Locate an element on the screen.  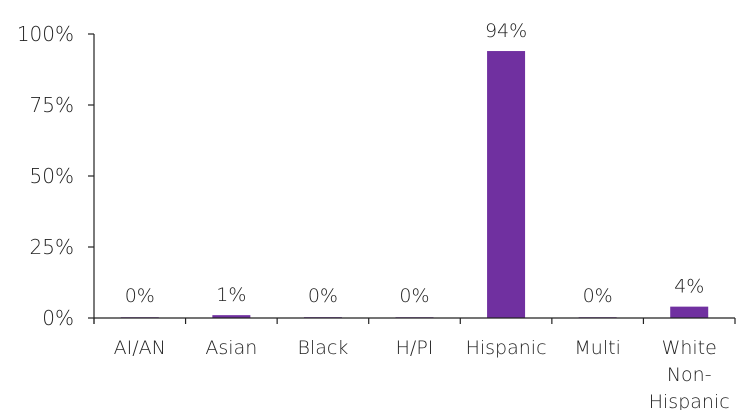
x-category-label: H/PI is located at coordinates (415, 348).